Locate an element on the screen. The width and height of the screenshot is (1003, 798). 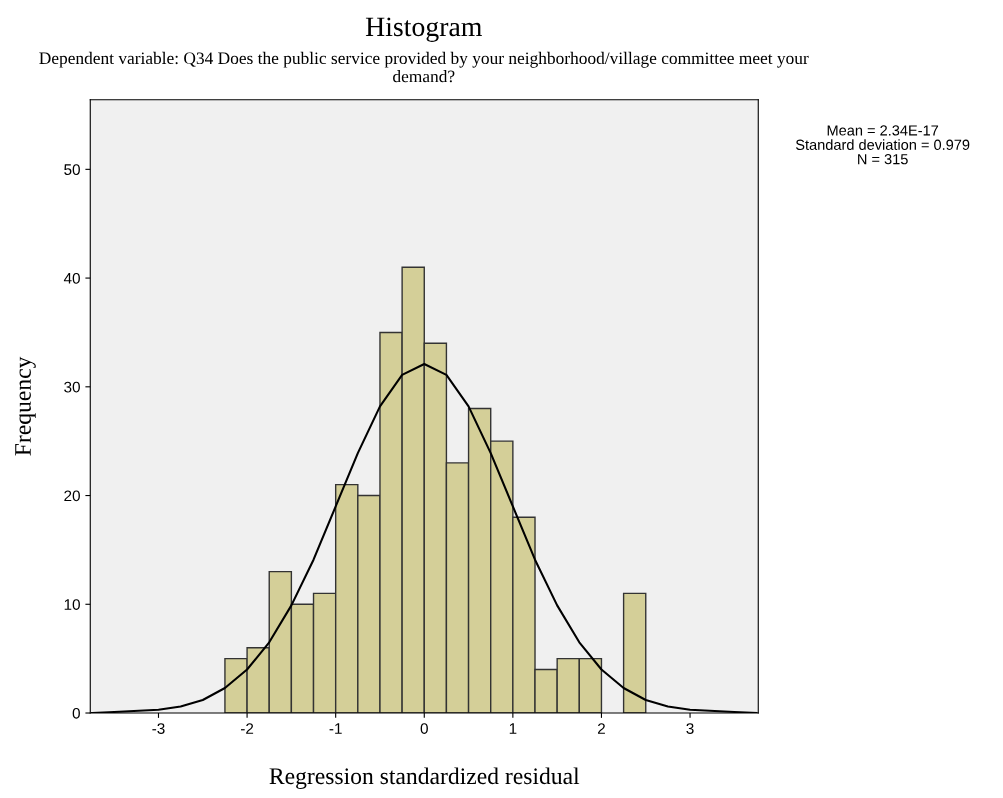
y-tick-label: 40 is located at coordinates (71, 278).